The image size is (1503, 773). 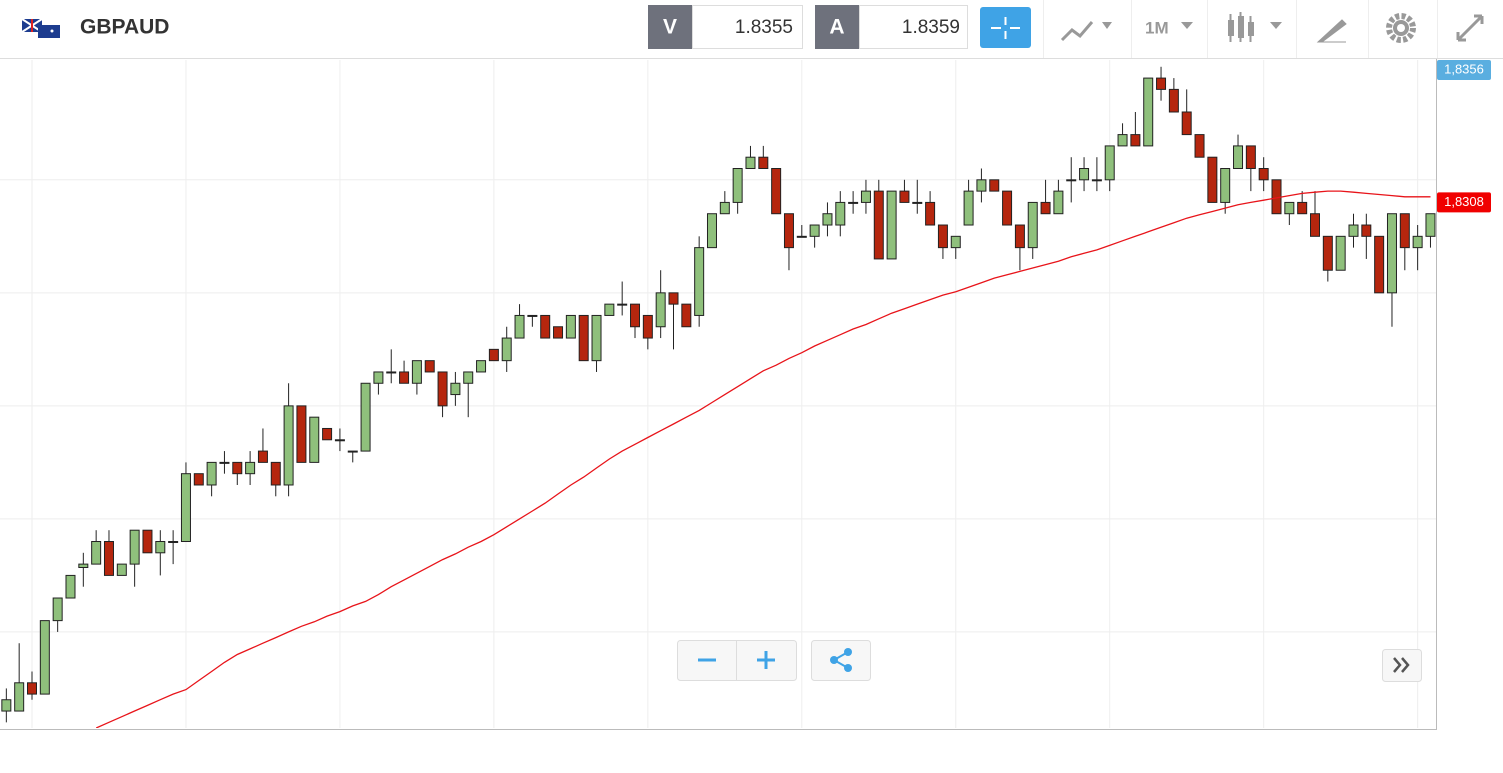 What do you see at coordinates (1005, 27) in the screenshot?
I see `crosshair-button` at bounding box center [1005, 27].